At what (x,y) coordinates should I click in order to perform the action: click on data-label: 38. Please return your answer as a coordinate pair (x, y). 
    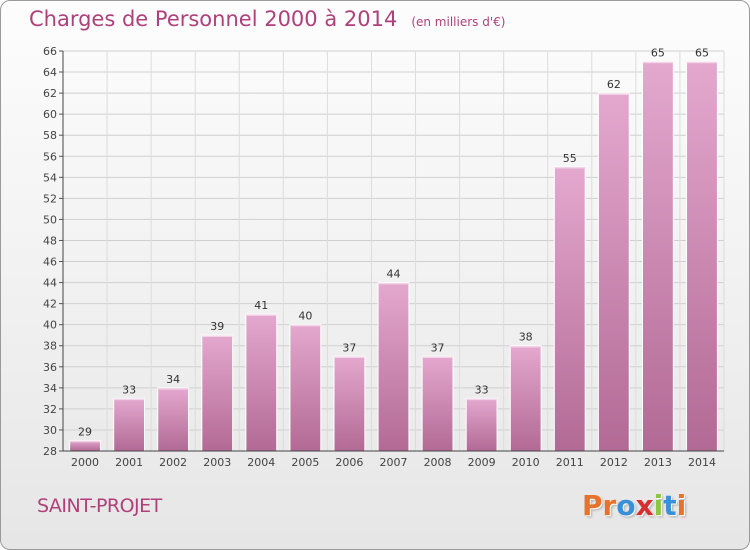
    Looking at the image, I should click on (526, 337).